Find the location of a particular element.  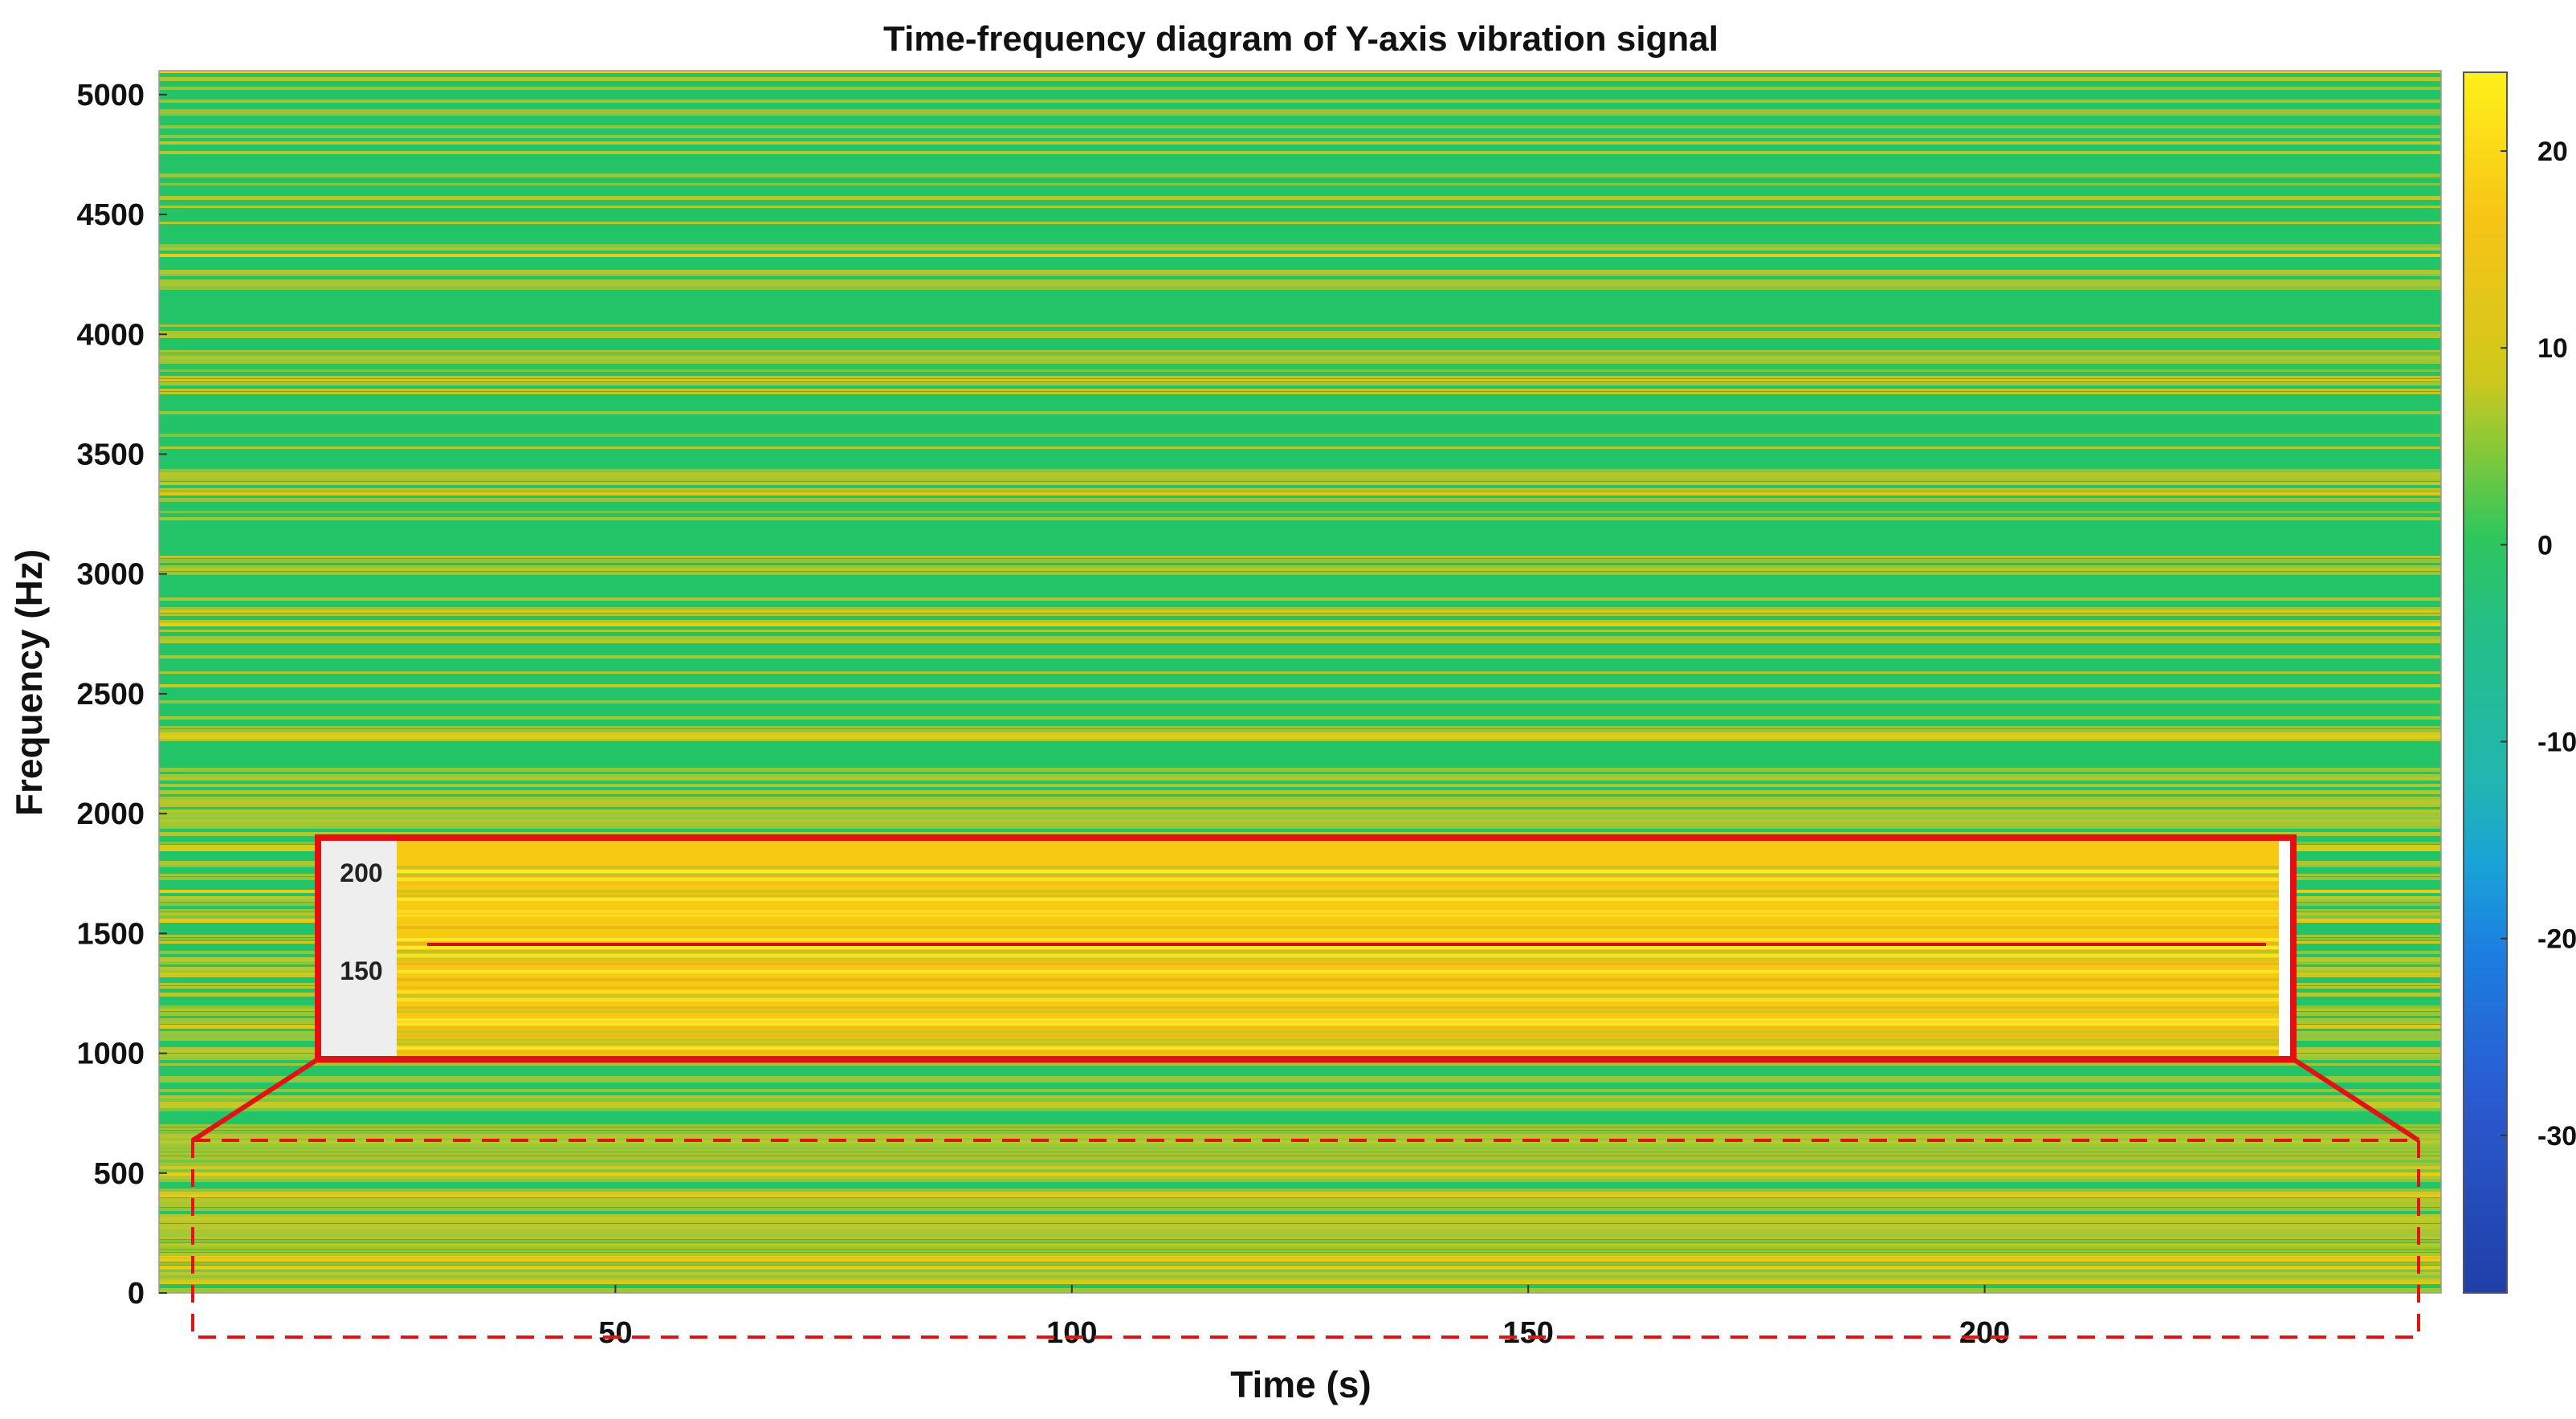

inset-axis-background is located at coordinates (357, 948).